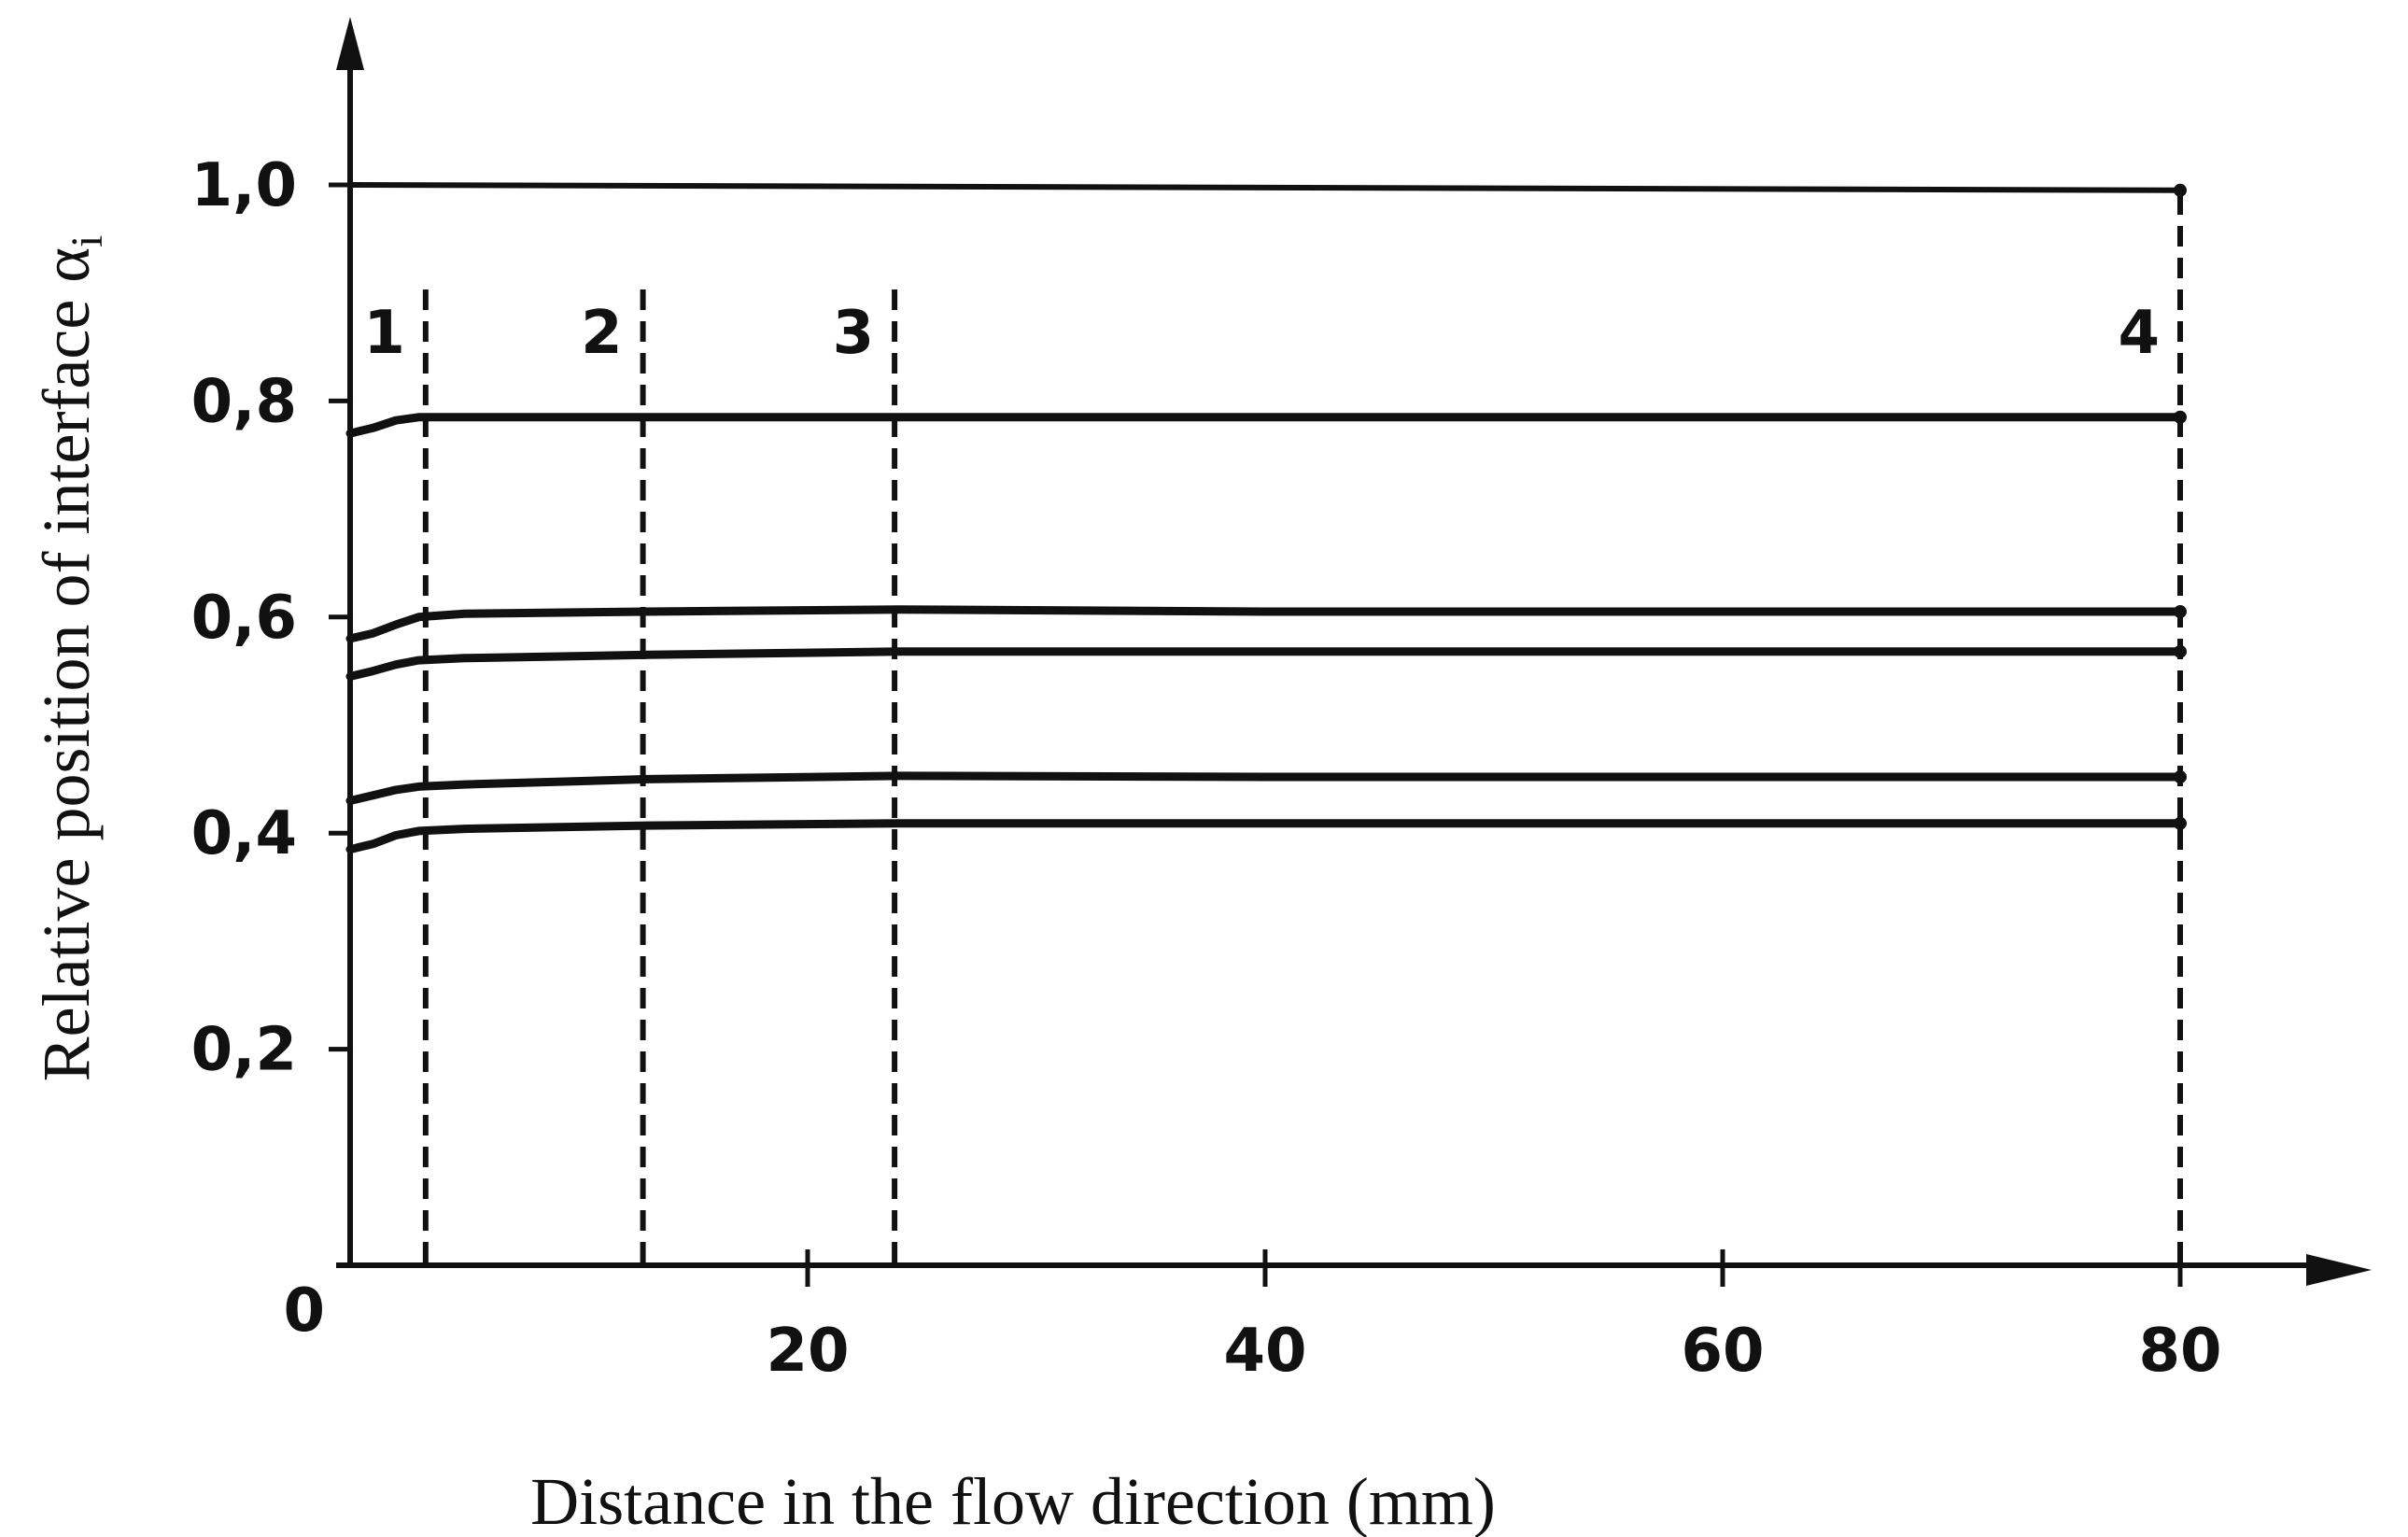  Describe the element at coordinates (854, 334) in the screenshot. I see `section-label-3: 3` at that location.